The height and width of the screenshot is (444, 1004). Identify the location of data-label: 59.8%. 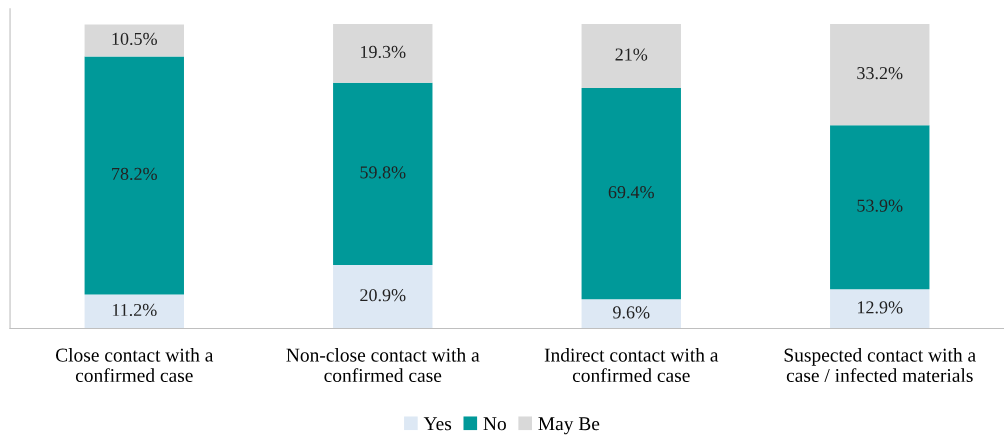
(383, 172).